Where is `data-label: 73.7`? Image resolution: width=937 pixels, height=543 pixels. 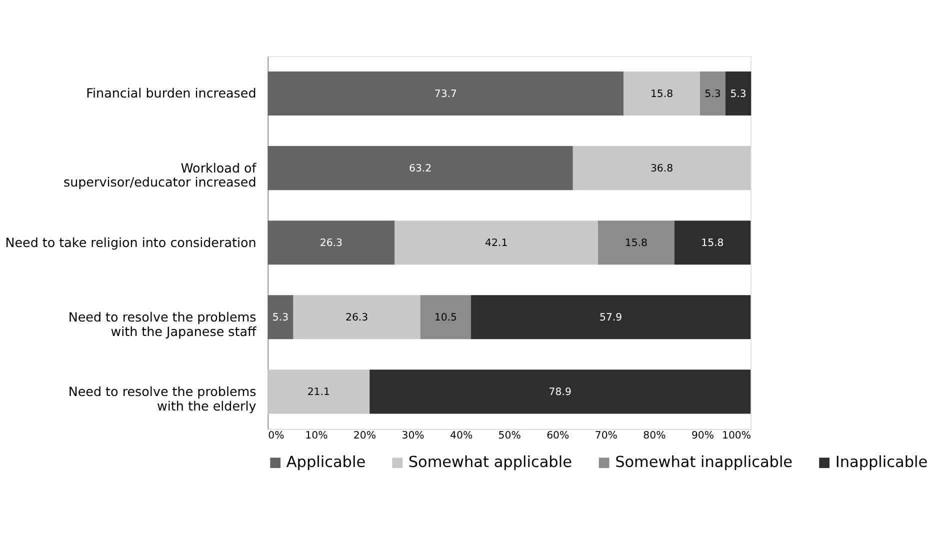
data-label: 73.7 is located at coordinates (445, 94).